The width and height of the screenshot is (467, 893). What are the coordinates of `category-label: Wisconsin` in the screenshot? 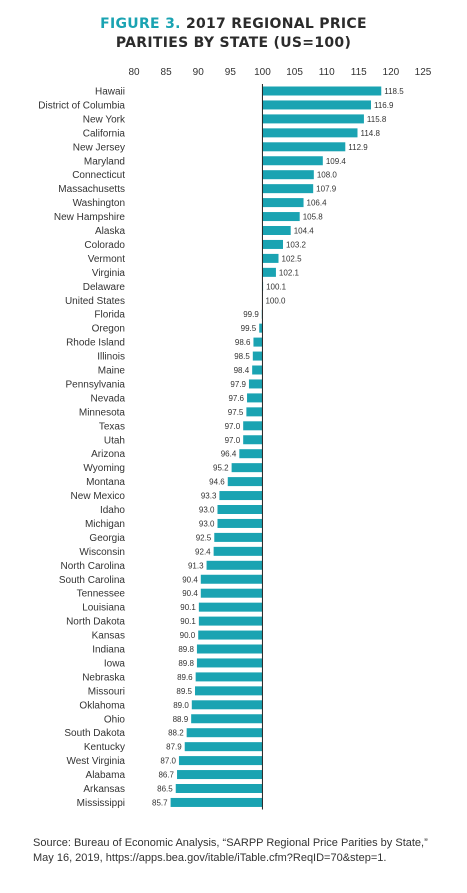 It's located at (102, 552).